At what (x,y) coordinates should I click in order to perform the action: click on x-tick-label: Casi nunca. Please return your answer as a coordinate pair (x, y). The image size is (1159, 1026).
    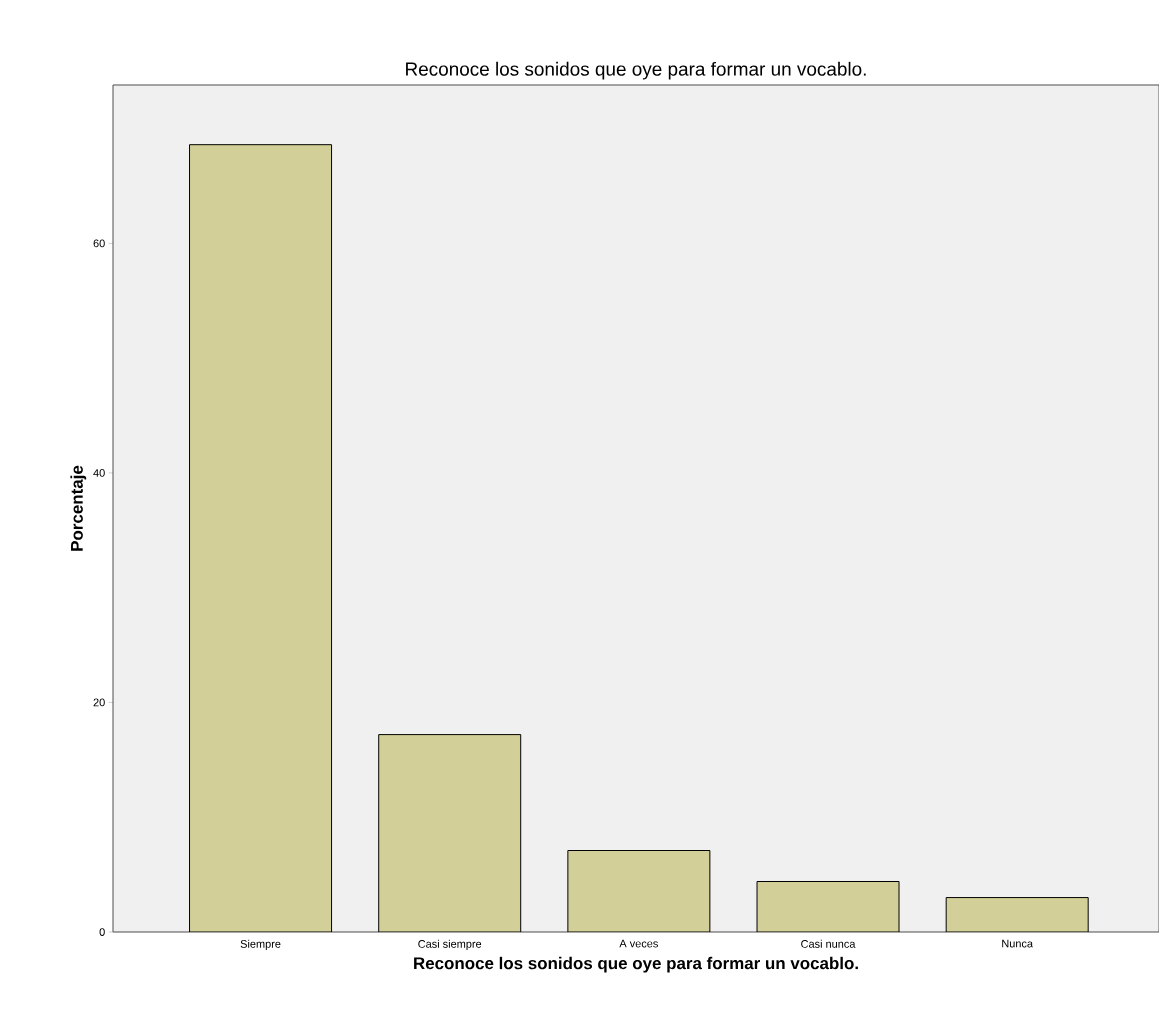
    Looking at the image, I should click on (828, 943).